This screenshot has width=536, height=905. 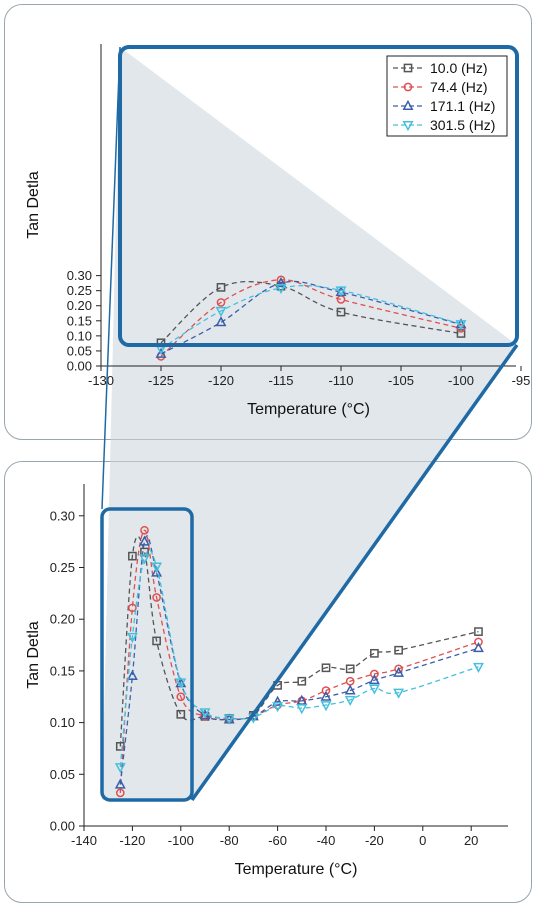 What do you see at coordinates (101, 380) in the screenshot?
I see `x-tick-label: -130` at bounding box center [101, 380].